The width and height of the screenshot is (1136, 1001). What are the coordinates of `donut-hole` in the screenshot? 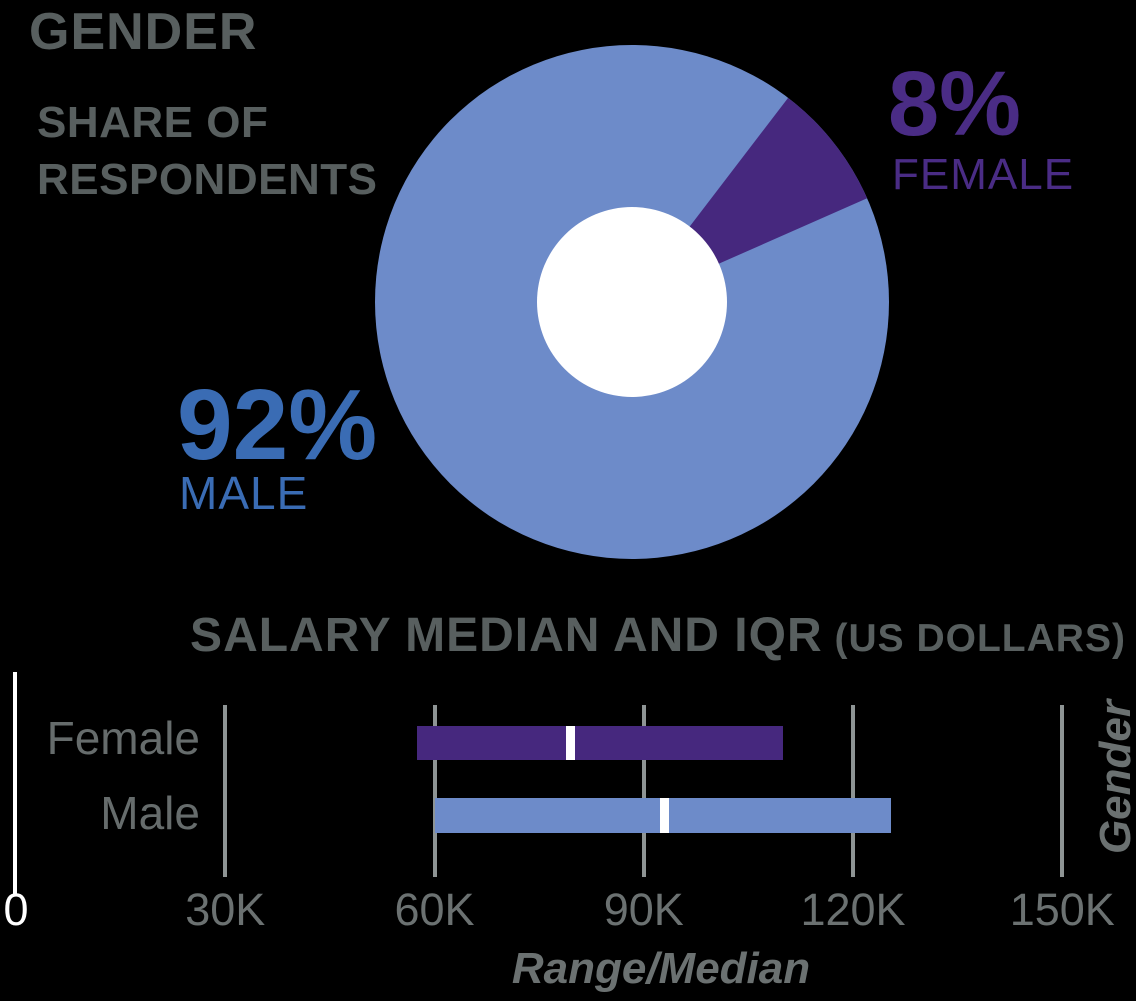 It's located at (632, 302).